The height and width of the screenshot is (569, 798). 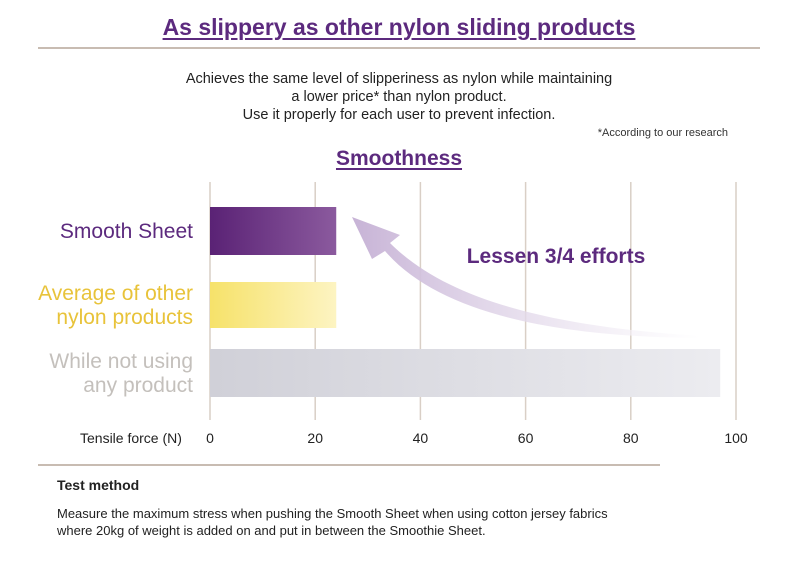 What do you see at coordinates (121, 361) in the screenshot?
I see `category-label: While not using` at bounding box center [121, 361].